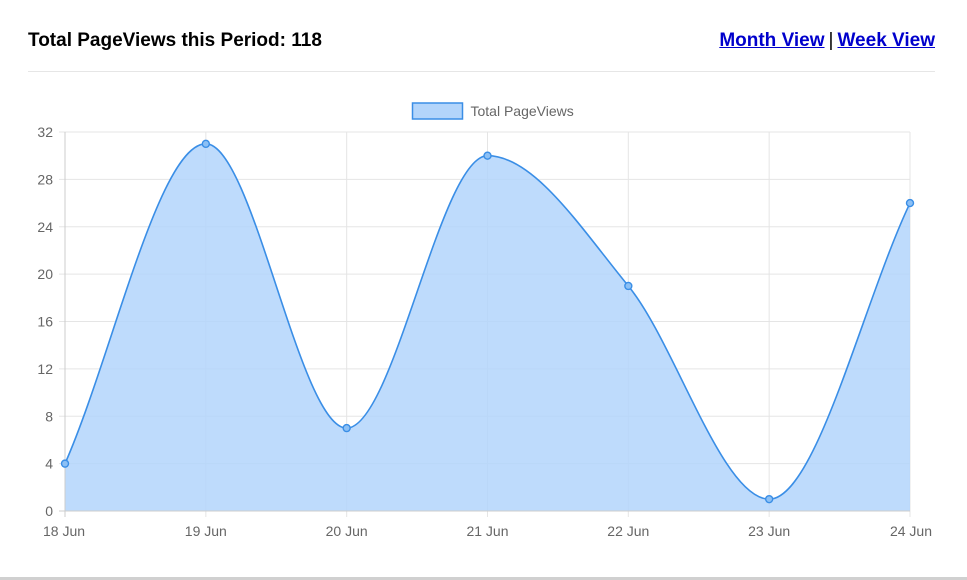 This screenshot has height=580, width=967. What do you see at coordinates (827, 41) in the screenshot?
I see `view-switcher: Month View | Week View` at bounding box center [827, 41].